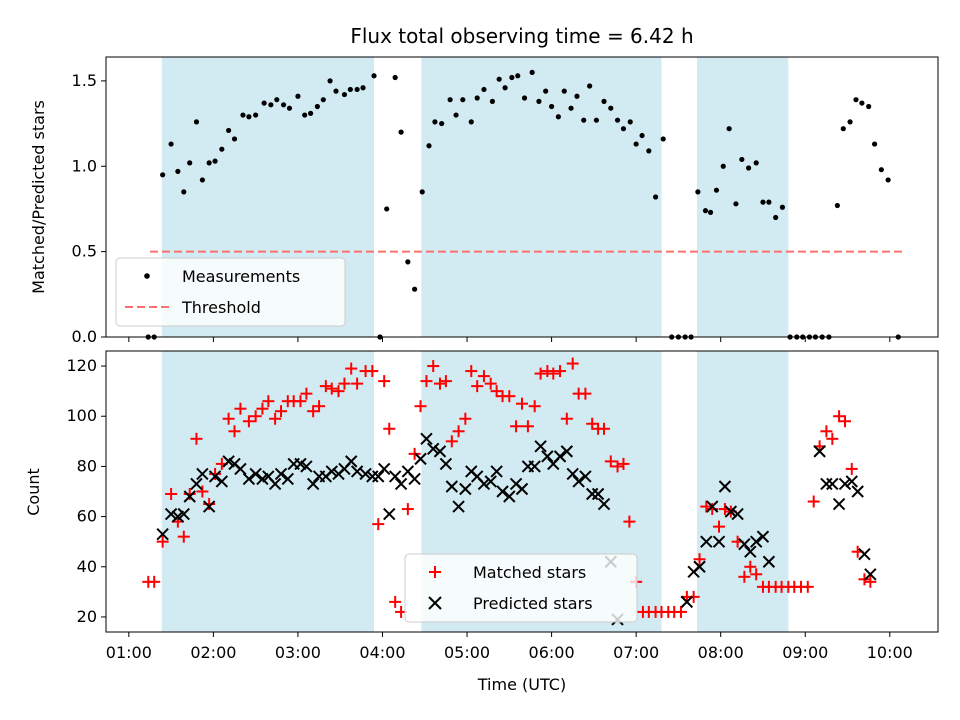 Image resolution: width=960 pixels, height=720 pixels. What do you see at coordinates (87, 516) in the screenshot?
I see `count-y-tick-label-2: 60` at bounding box center [87, 516].